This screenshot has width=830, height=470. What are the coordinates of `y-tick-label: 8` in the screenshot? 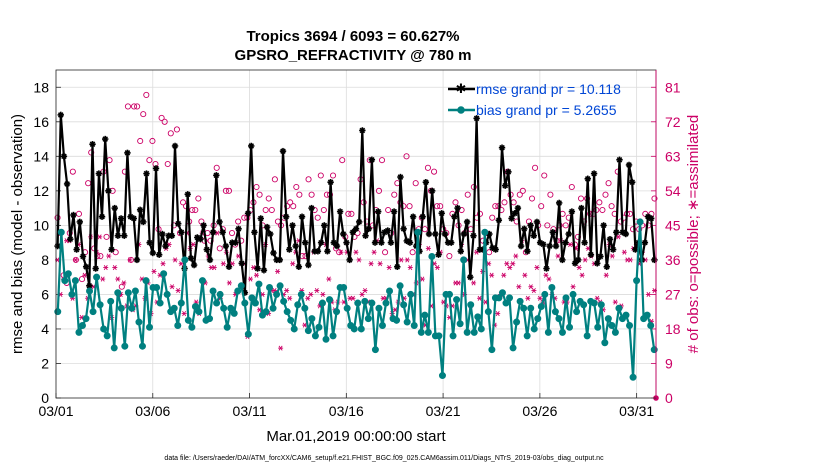 It's located at (45, 260).